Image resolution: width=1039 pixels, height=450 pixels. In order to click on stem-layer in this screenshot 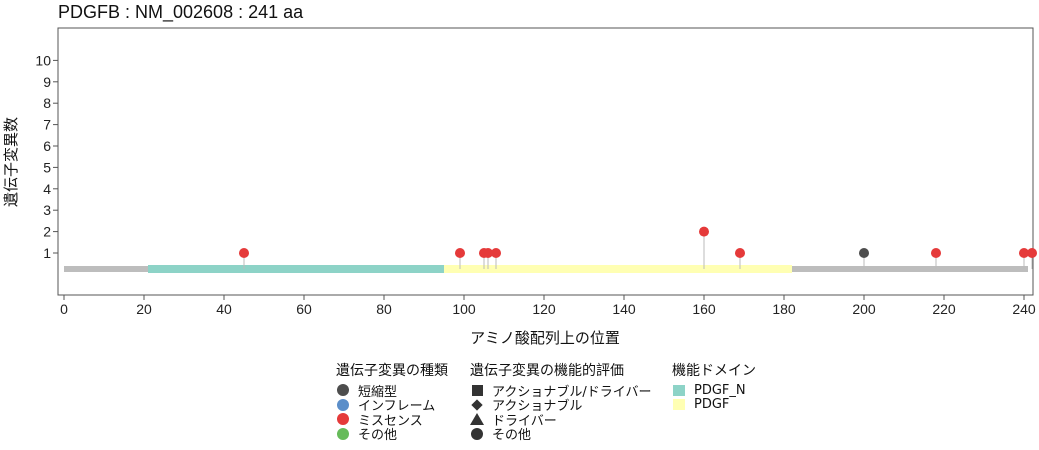, I will do `click(638, 250)`.